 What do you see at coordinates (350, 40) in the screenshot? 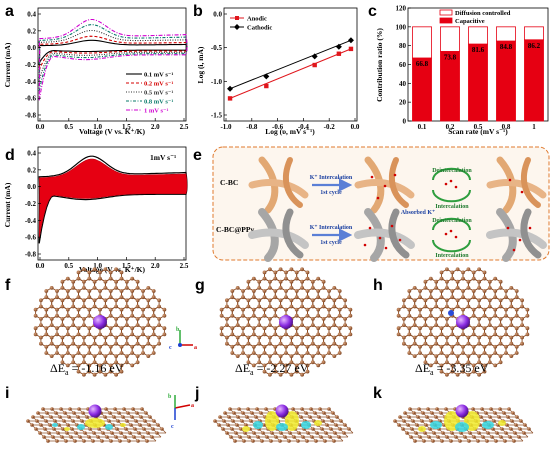
I see `cathodic-point` at bounding box center [350, 40].